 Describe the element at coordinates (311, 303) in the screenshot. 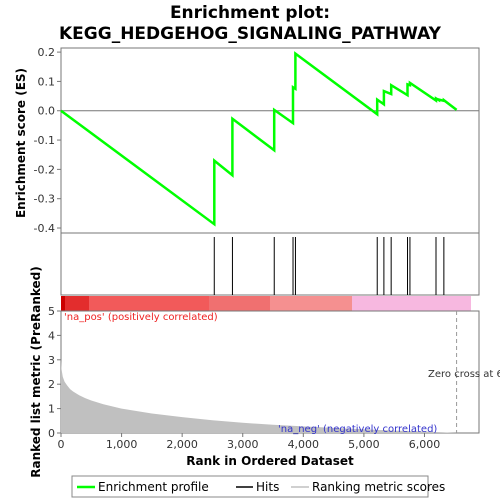

I see `band-segment-salmon` at that location.